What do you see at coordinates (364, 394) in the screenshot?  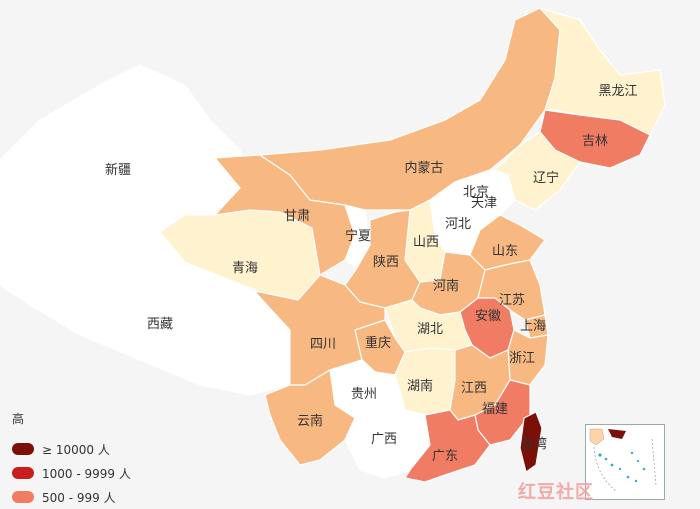 I see `province-label-guizhou: 贵州` at bounding box center [364, 394].